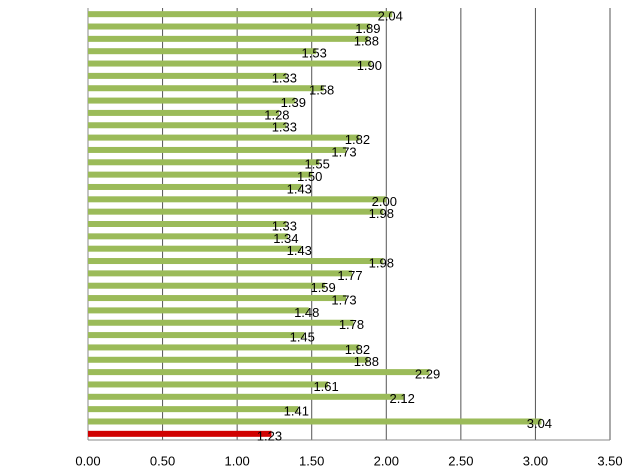  I want to click on value-label: 1.23, so click(269, 435).